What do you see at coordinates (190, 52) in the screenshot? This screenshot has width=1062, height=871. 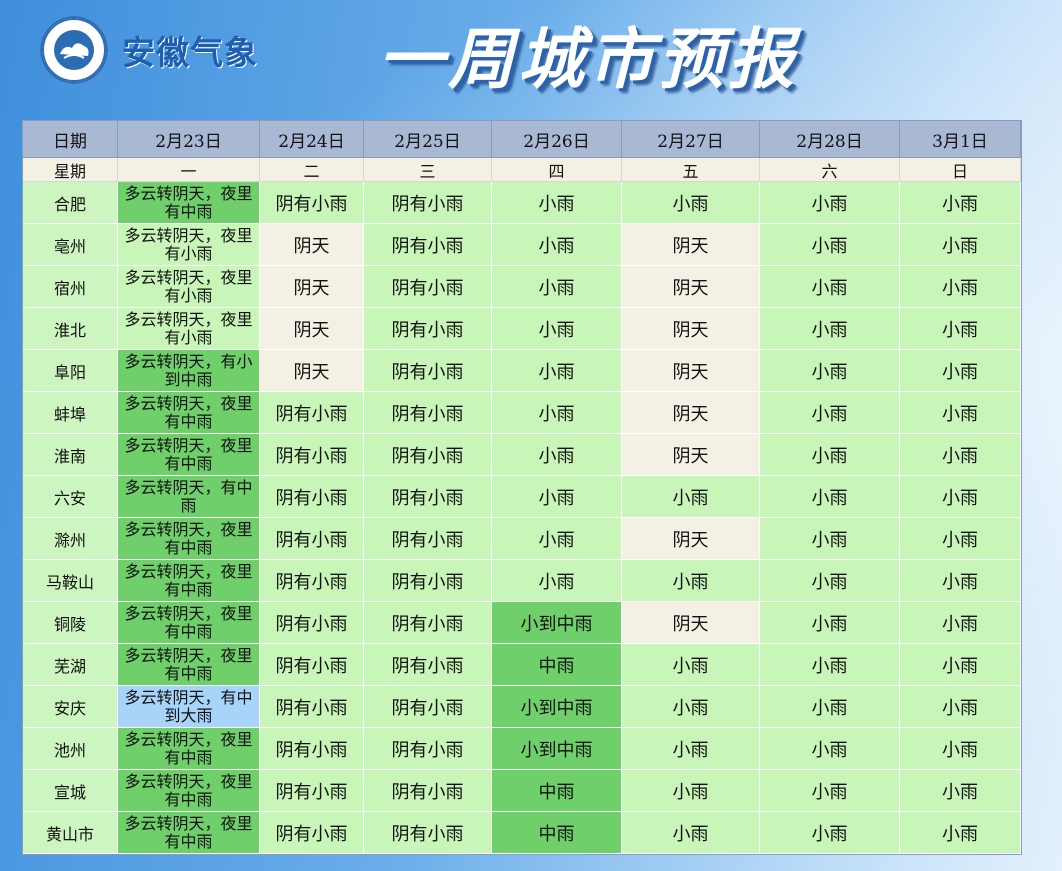 I see `org-name: 安徽气象` at bounding box center [190, 52].